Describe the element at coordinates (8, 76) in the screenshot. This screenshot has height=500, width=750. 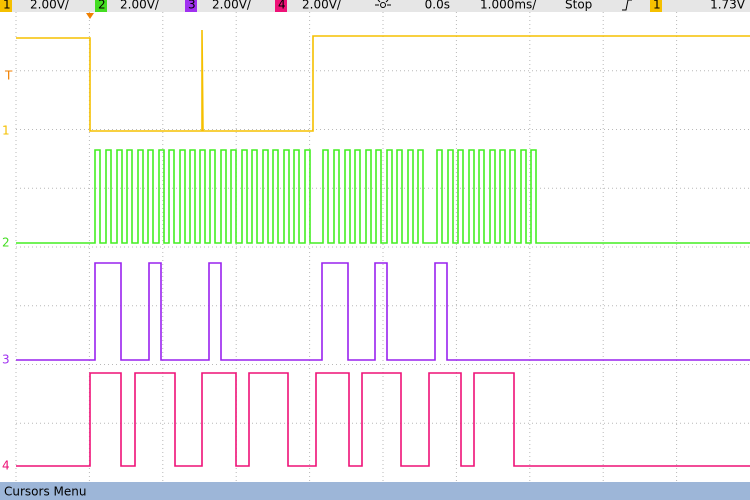
I see `trigger-level-marker: T` at that location.